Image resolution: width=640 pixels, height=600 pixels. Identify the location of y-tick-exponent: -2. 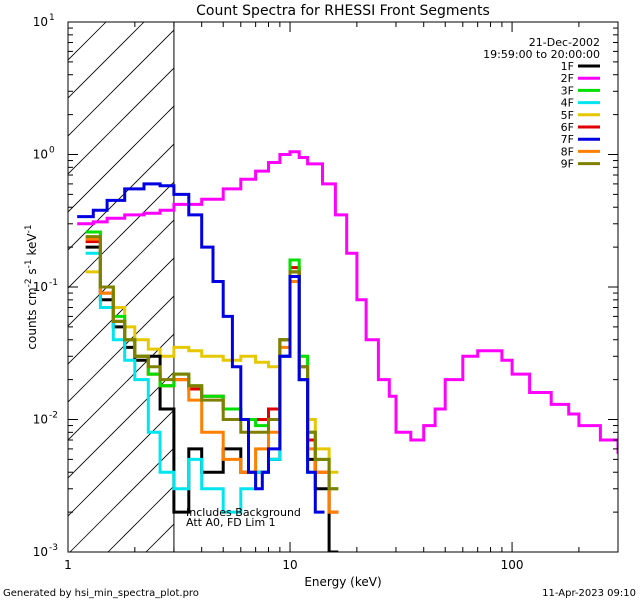
(53, 416).